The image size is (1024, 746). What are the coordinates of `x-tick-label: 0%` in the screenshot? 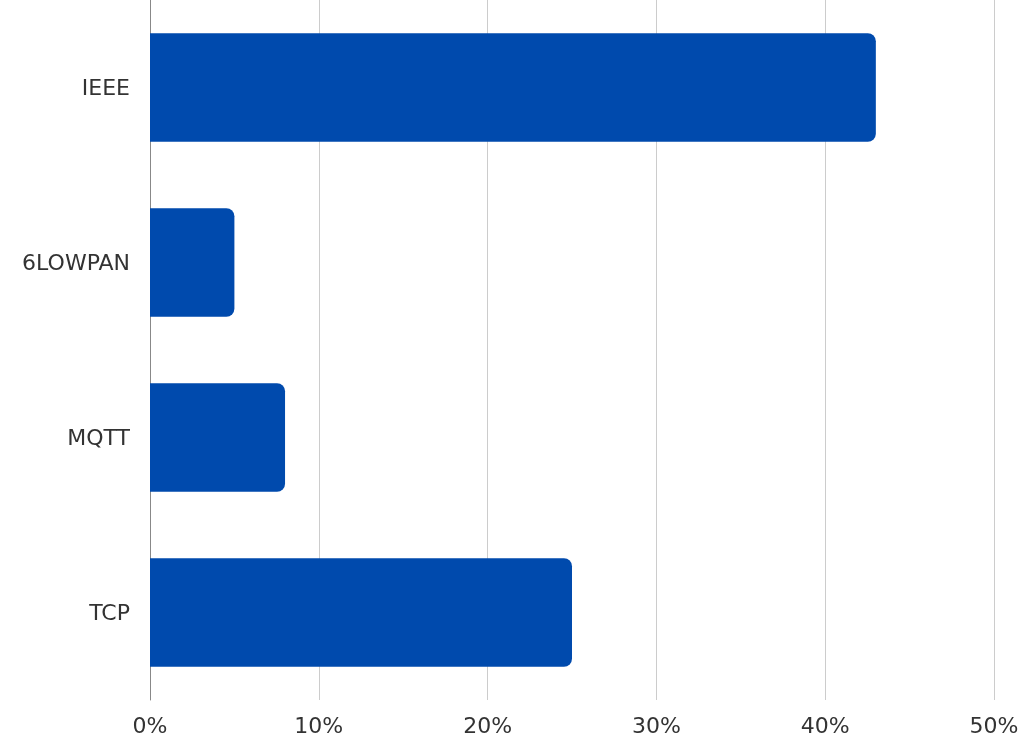 It's located at (150, 725).